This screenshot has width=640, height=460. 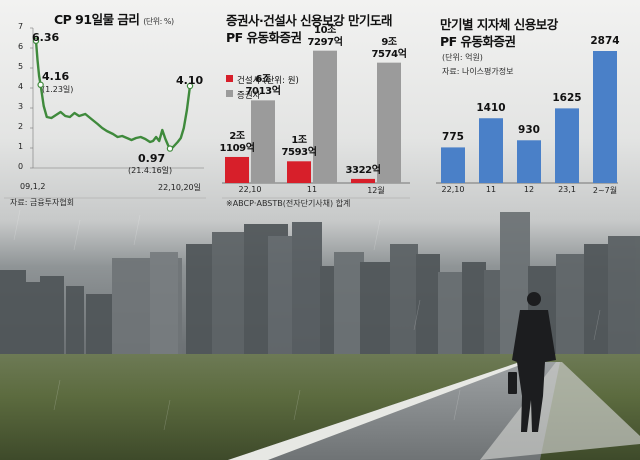 I want to click on chart1-xlabel-end: 22,10,20일, so click(x=179, y=187).